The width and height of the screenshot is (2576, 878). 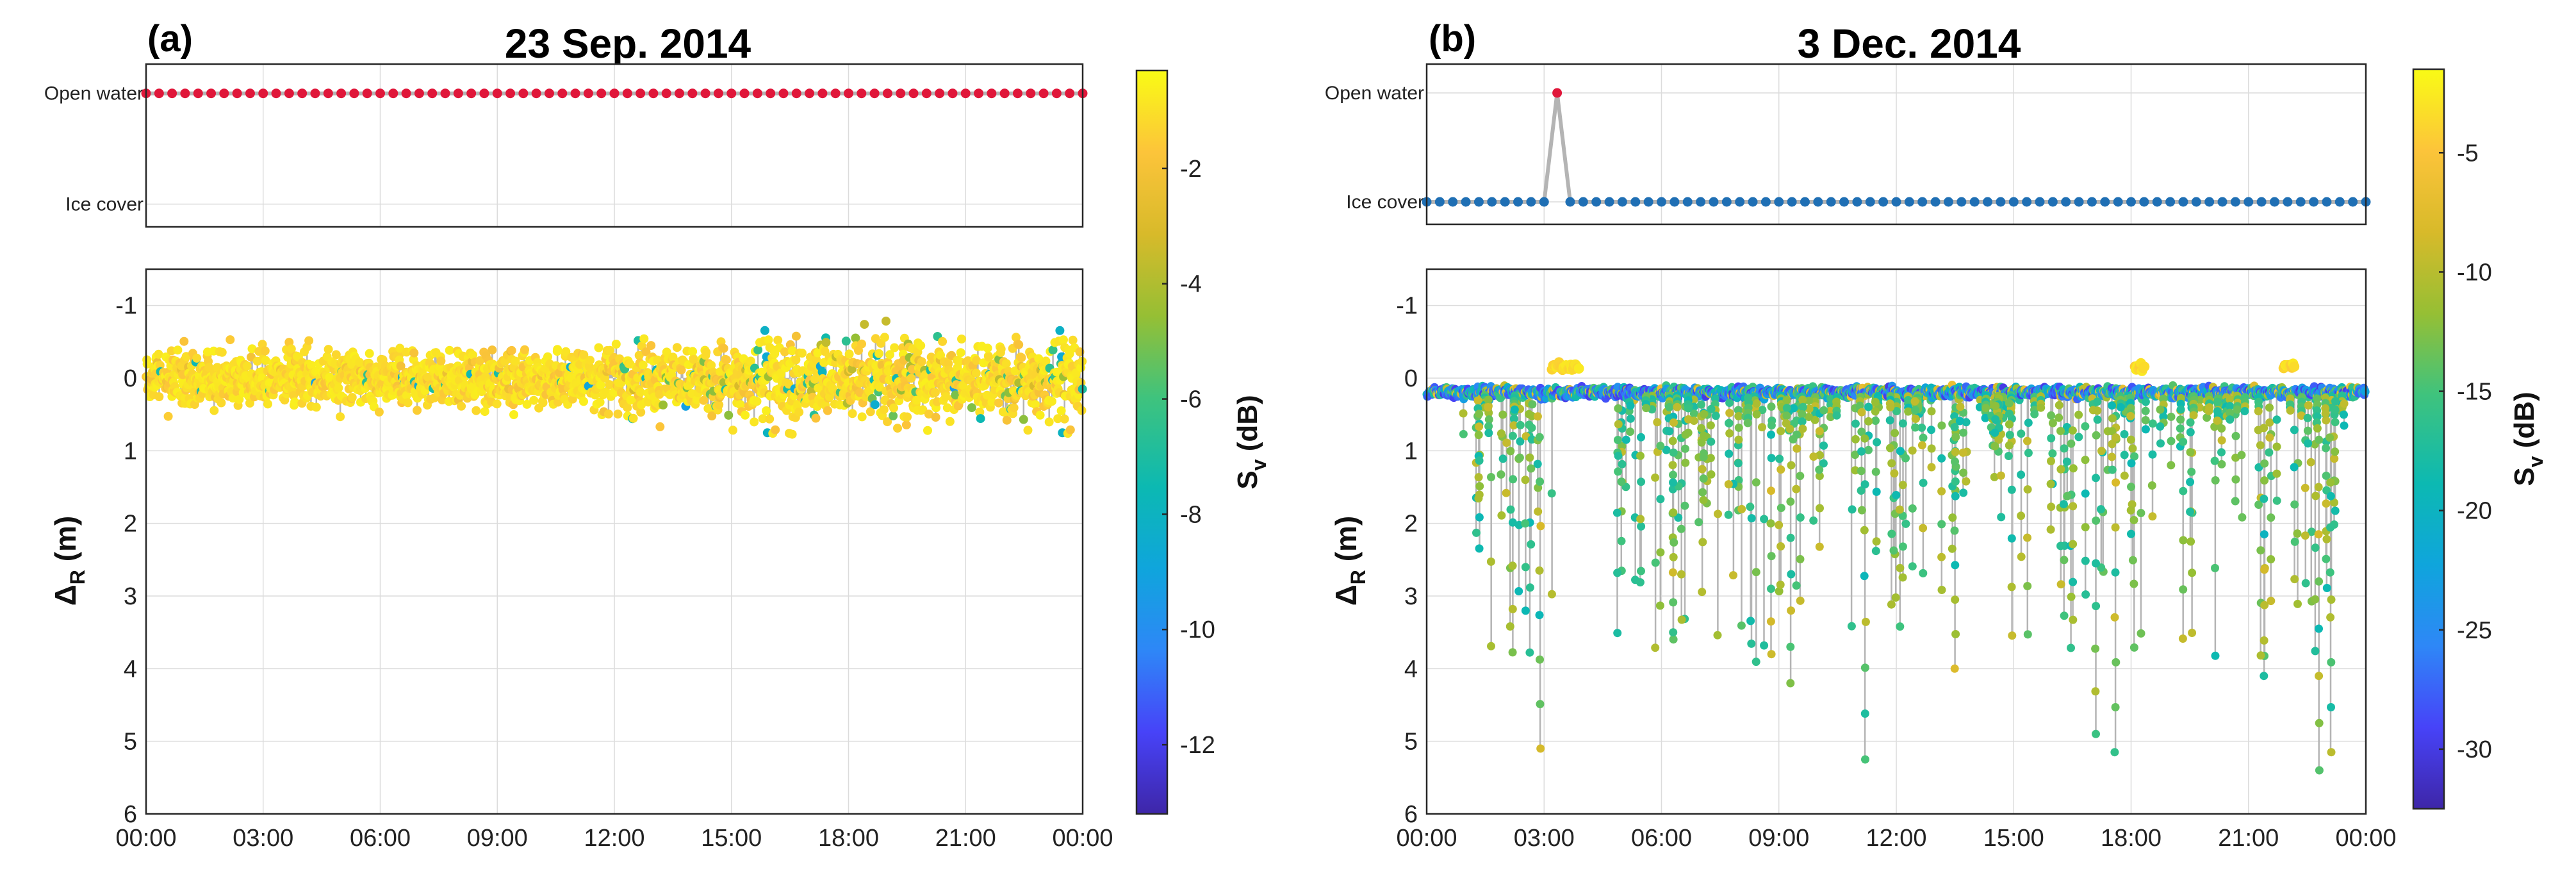 I want to click on state-tick-label: Ice cover, so click(x=104, y=204).